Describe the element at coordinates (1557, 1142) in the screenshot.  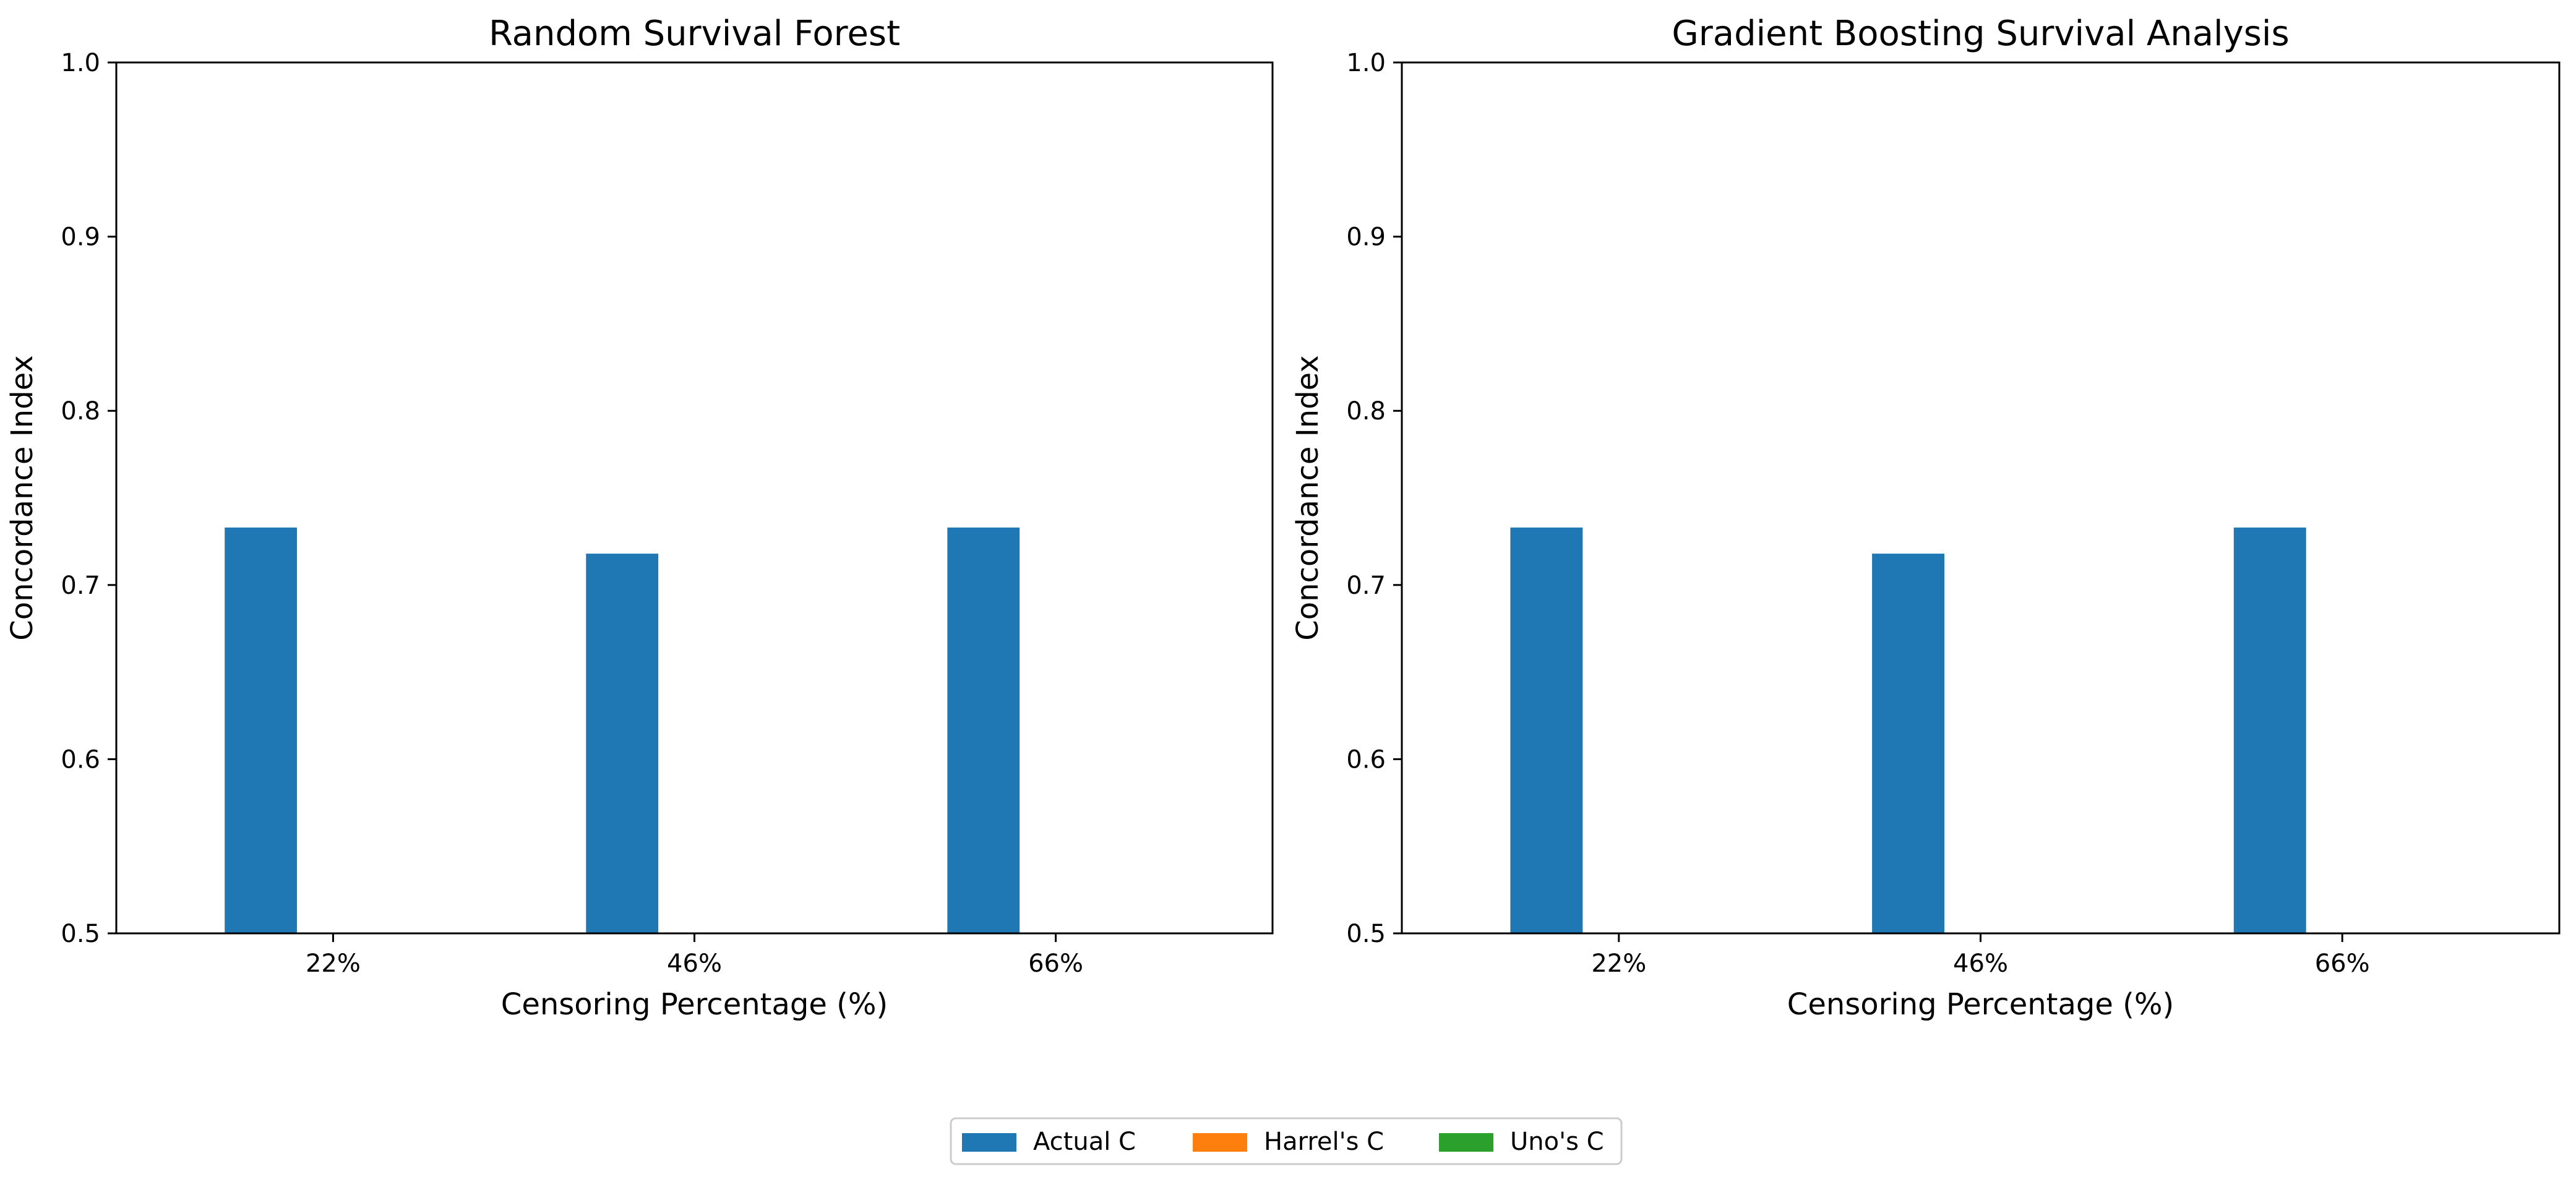
I see `legend-label: Uno's C` at that location.